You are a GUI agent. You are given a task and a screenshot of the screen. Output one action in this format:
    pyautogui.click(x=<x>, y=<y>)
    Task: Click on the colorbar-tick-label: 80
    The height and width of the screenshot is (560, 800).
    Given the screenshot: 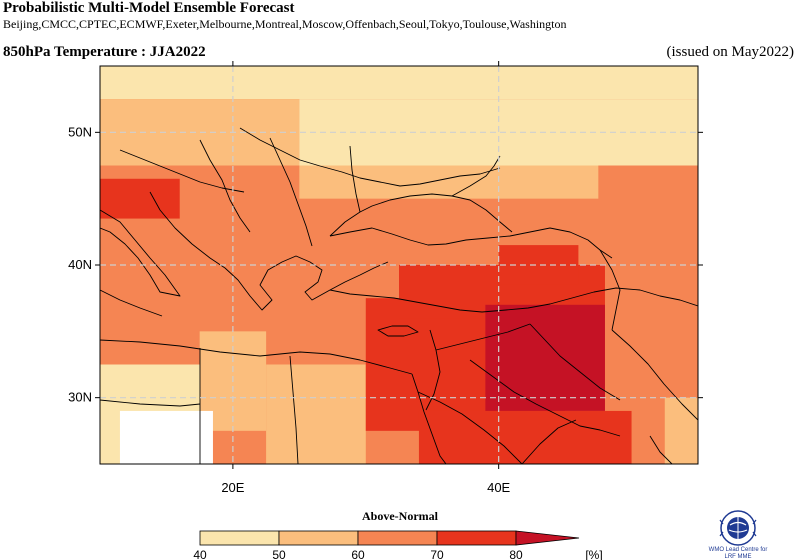 What is the action you would take?
    pyautogui.click(x=516, y=554)
    